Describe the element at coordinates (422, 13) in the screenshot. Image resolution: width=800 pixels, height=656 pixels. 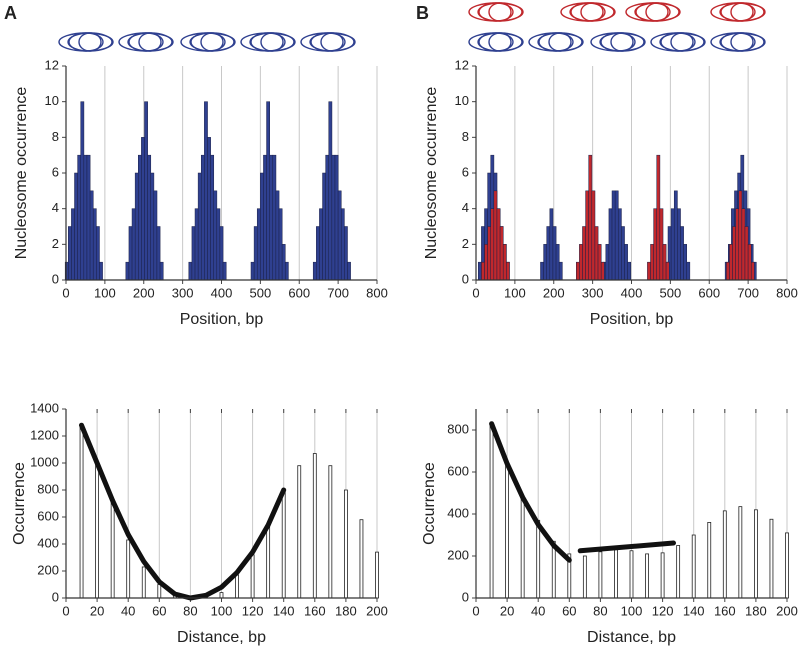
I see `panel-label: B` at that location.